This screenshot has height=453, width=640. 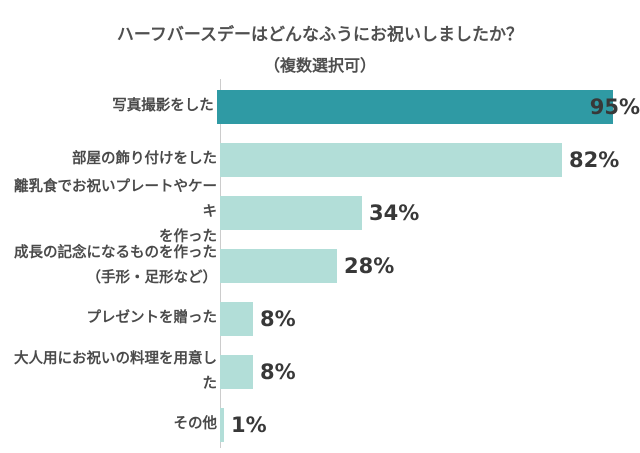 I want to click on bar-row: プレゼントを贈った 8%, so click(x=320, y=318).